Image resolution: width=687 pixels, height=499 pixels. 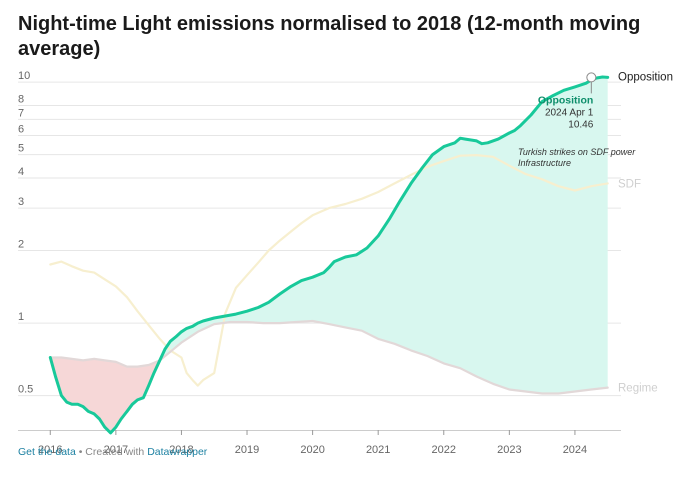 What do you see at coordinates (509, 450) in the screenshot?
I see `x-tick-label: 2023` at bounding box center [509, 450].